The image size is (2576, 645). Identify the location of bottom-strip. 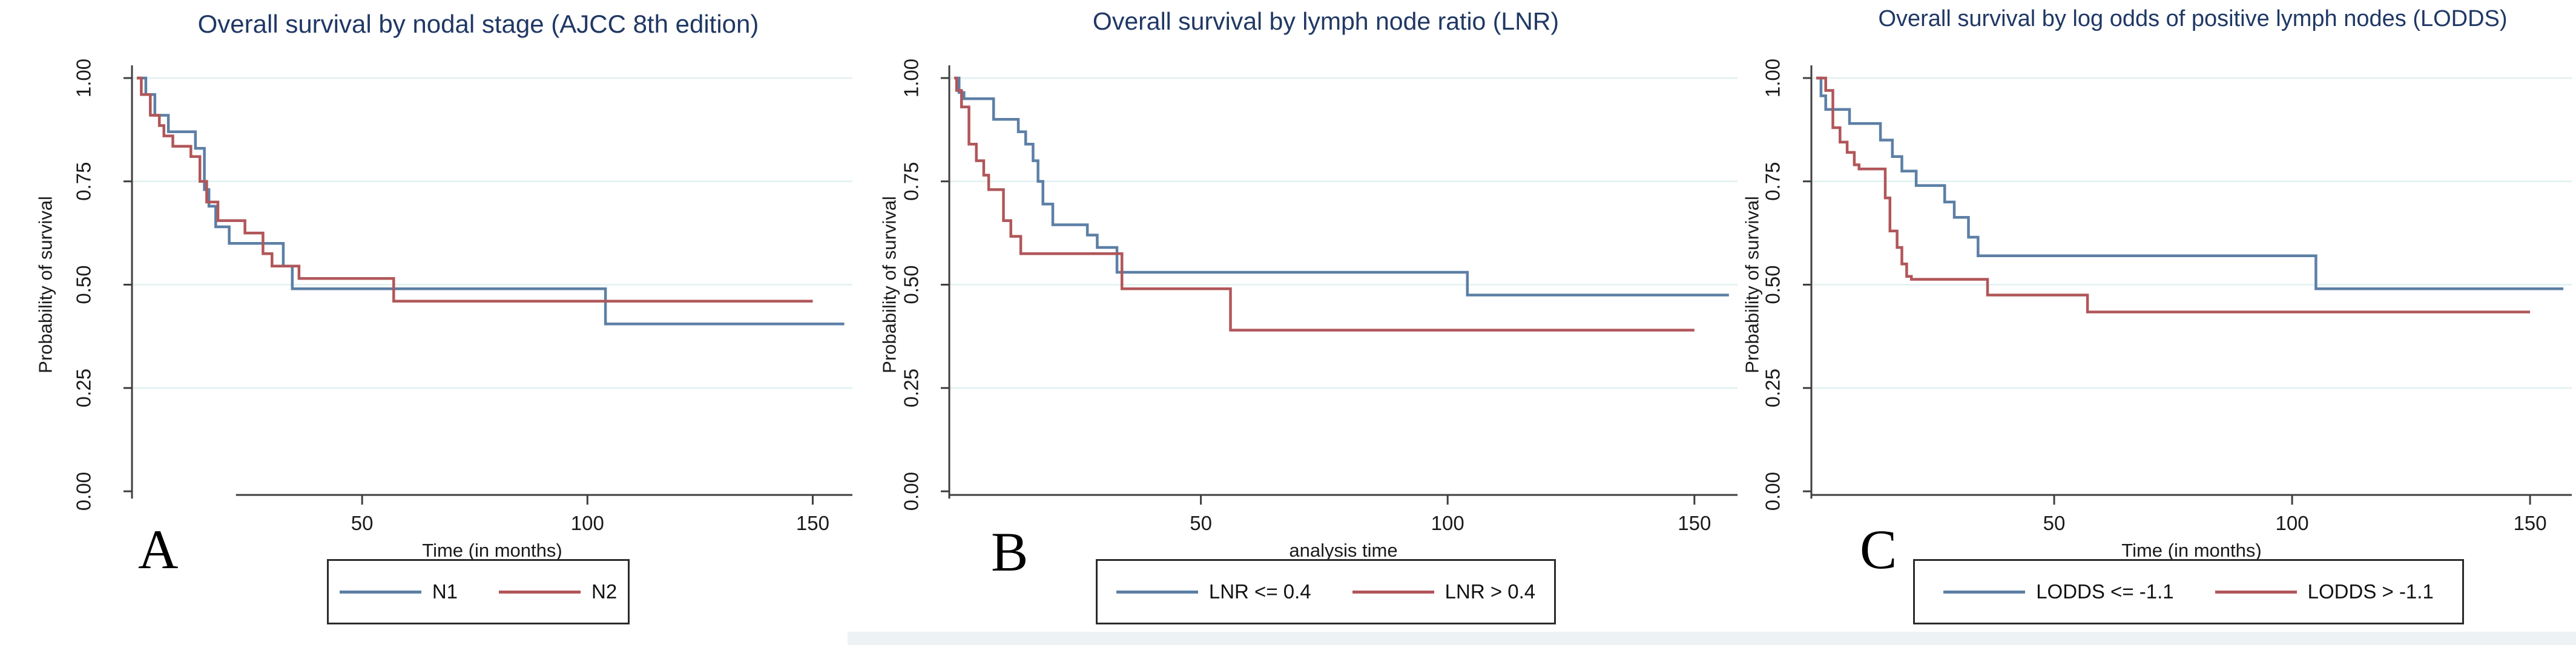
(1712, 638).